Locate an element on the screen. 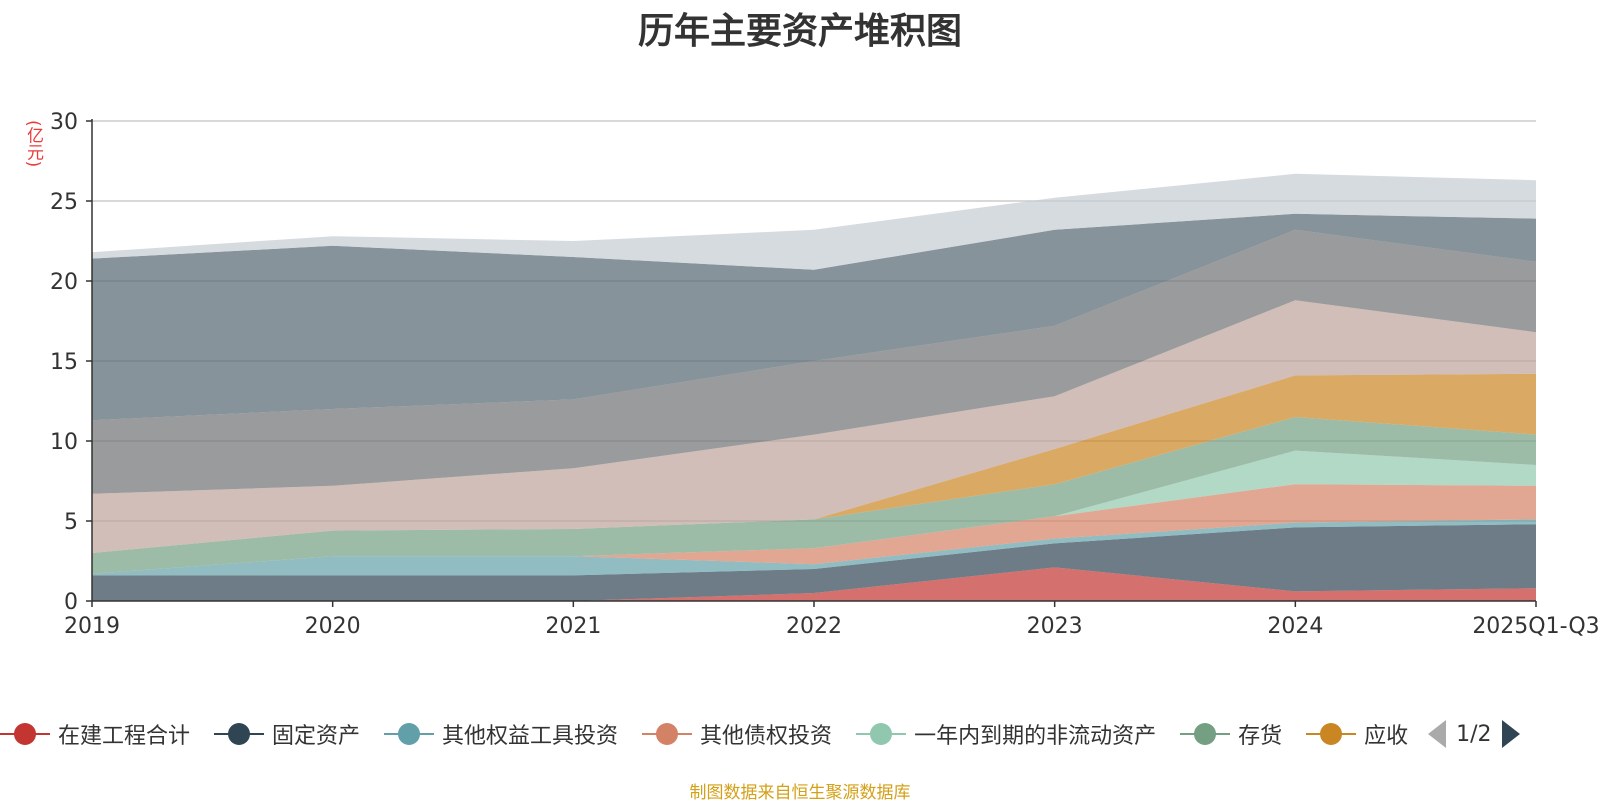 The height and width of the screenshot is (803, 1600). legend-prev-page-icon is located at coordinates (1437, 734).